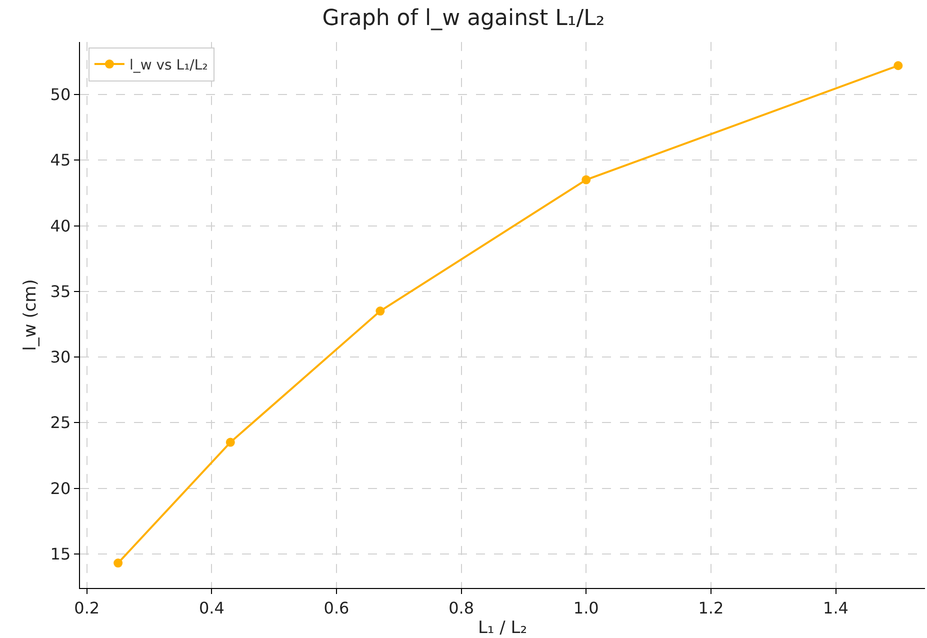 The width and height of the screenshot is (927, 638). Describe the element at coordinates (87, 608) in the screenshot. I see `x-tick-label: 0.2` at that location.